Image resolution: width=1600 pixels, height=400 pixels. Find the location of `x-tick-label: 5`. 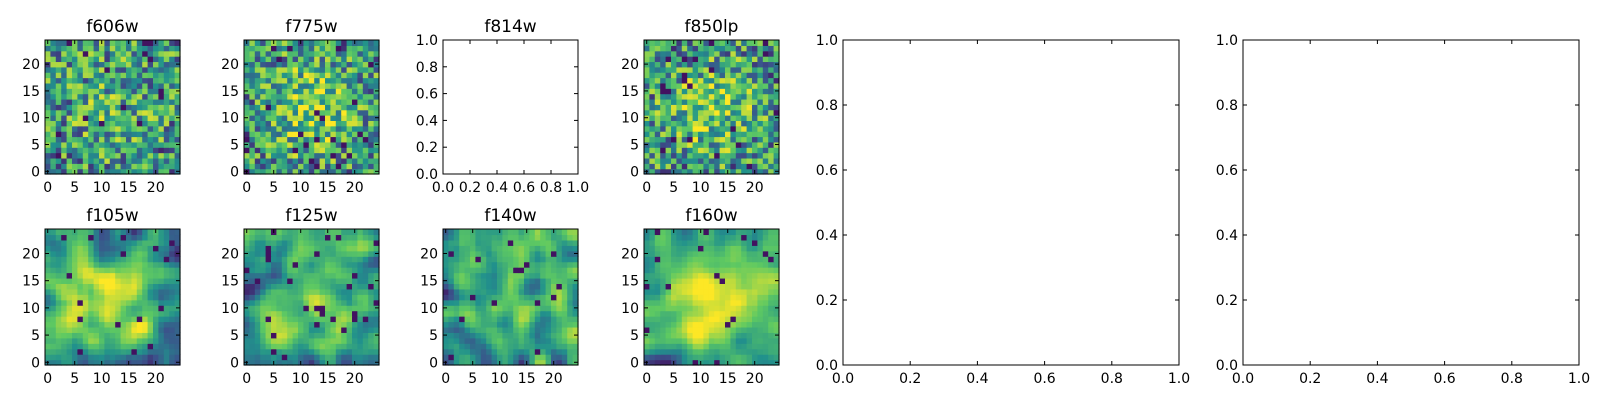

x-tick-label: 5 is located at coordinates (273, 188).